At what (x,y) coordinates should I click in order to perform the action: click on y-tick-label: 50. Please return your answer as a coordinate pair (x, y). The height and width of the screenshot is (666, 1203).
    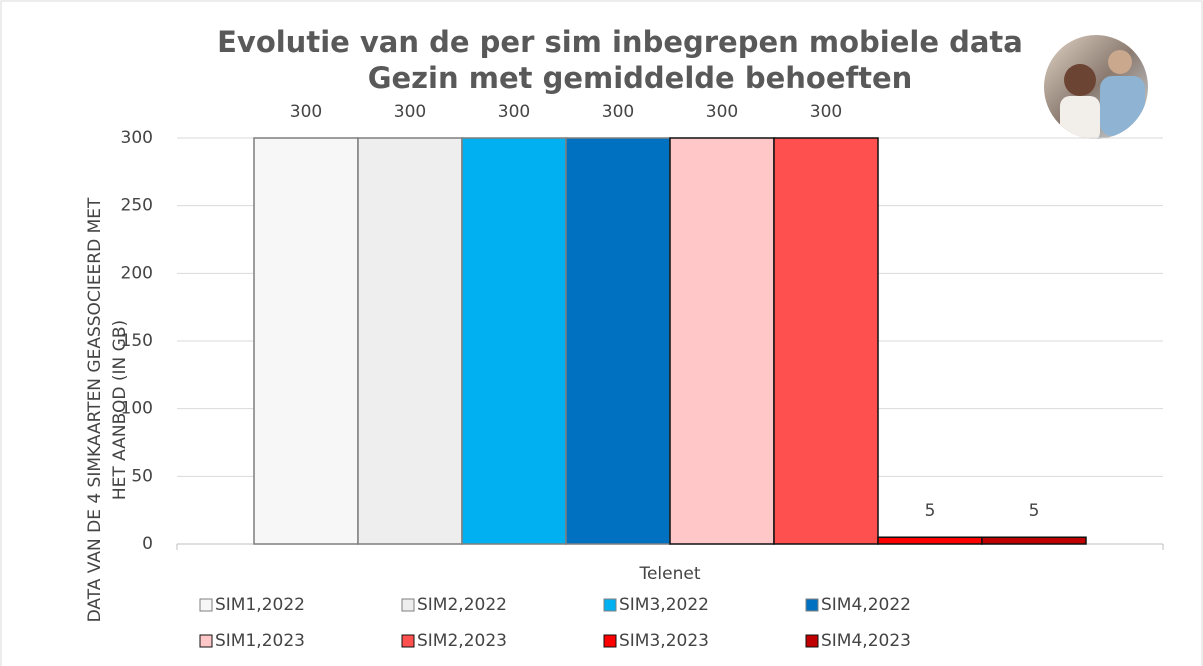
    Looking at the image, I should click on (142, 476).